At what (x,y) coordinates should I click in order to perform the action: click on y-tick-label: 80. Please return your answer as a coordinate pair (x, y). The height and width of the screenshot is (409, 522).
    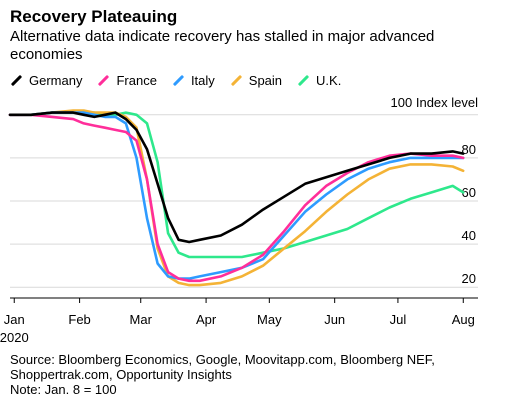
    Looking at the image, I should click on (469, 149).